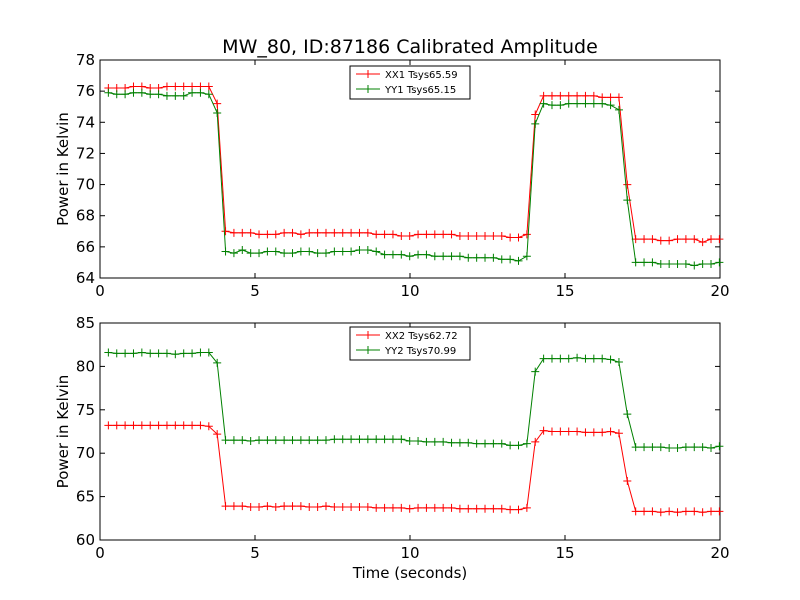 This screenshot has height=600, width=800. Describe the element at coordinates (719, 291) in the screenshot. I see `x-tick-label: 20` at that location.